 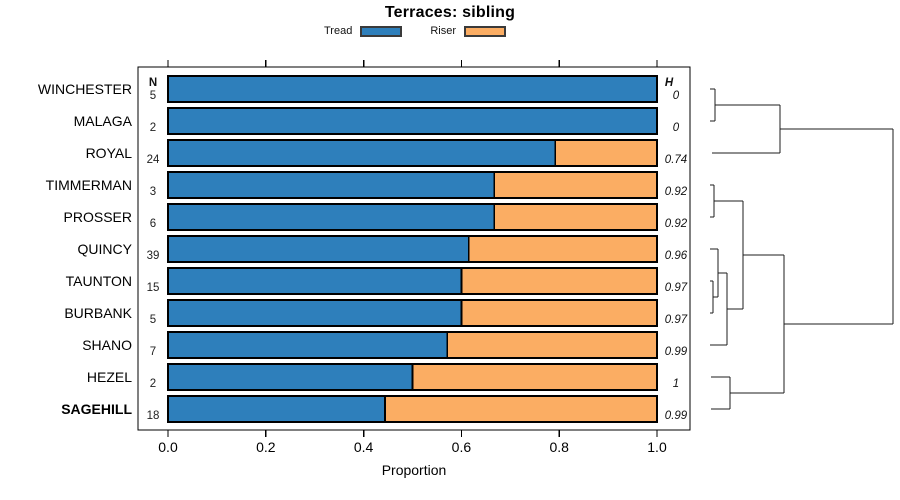 What do you see at coordinates (85, 89) in the screenshot?
I see `row-label: WINCHESTER` at bounding box center [85, 89].